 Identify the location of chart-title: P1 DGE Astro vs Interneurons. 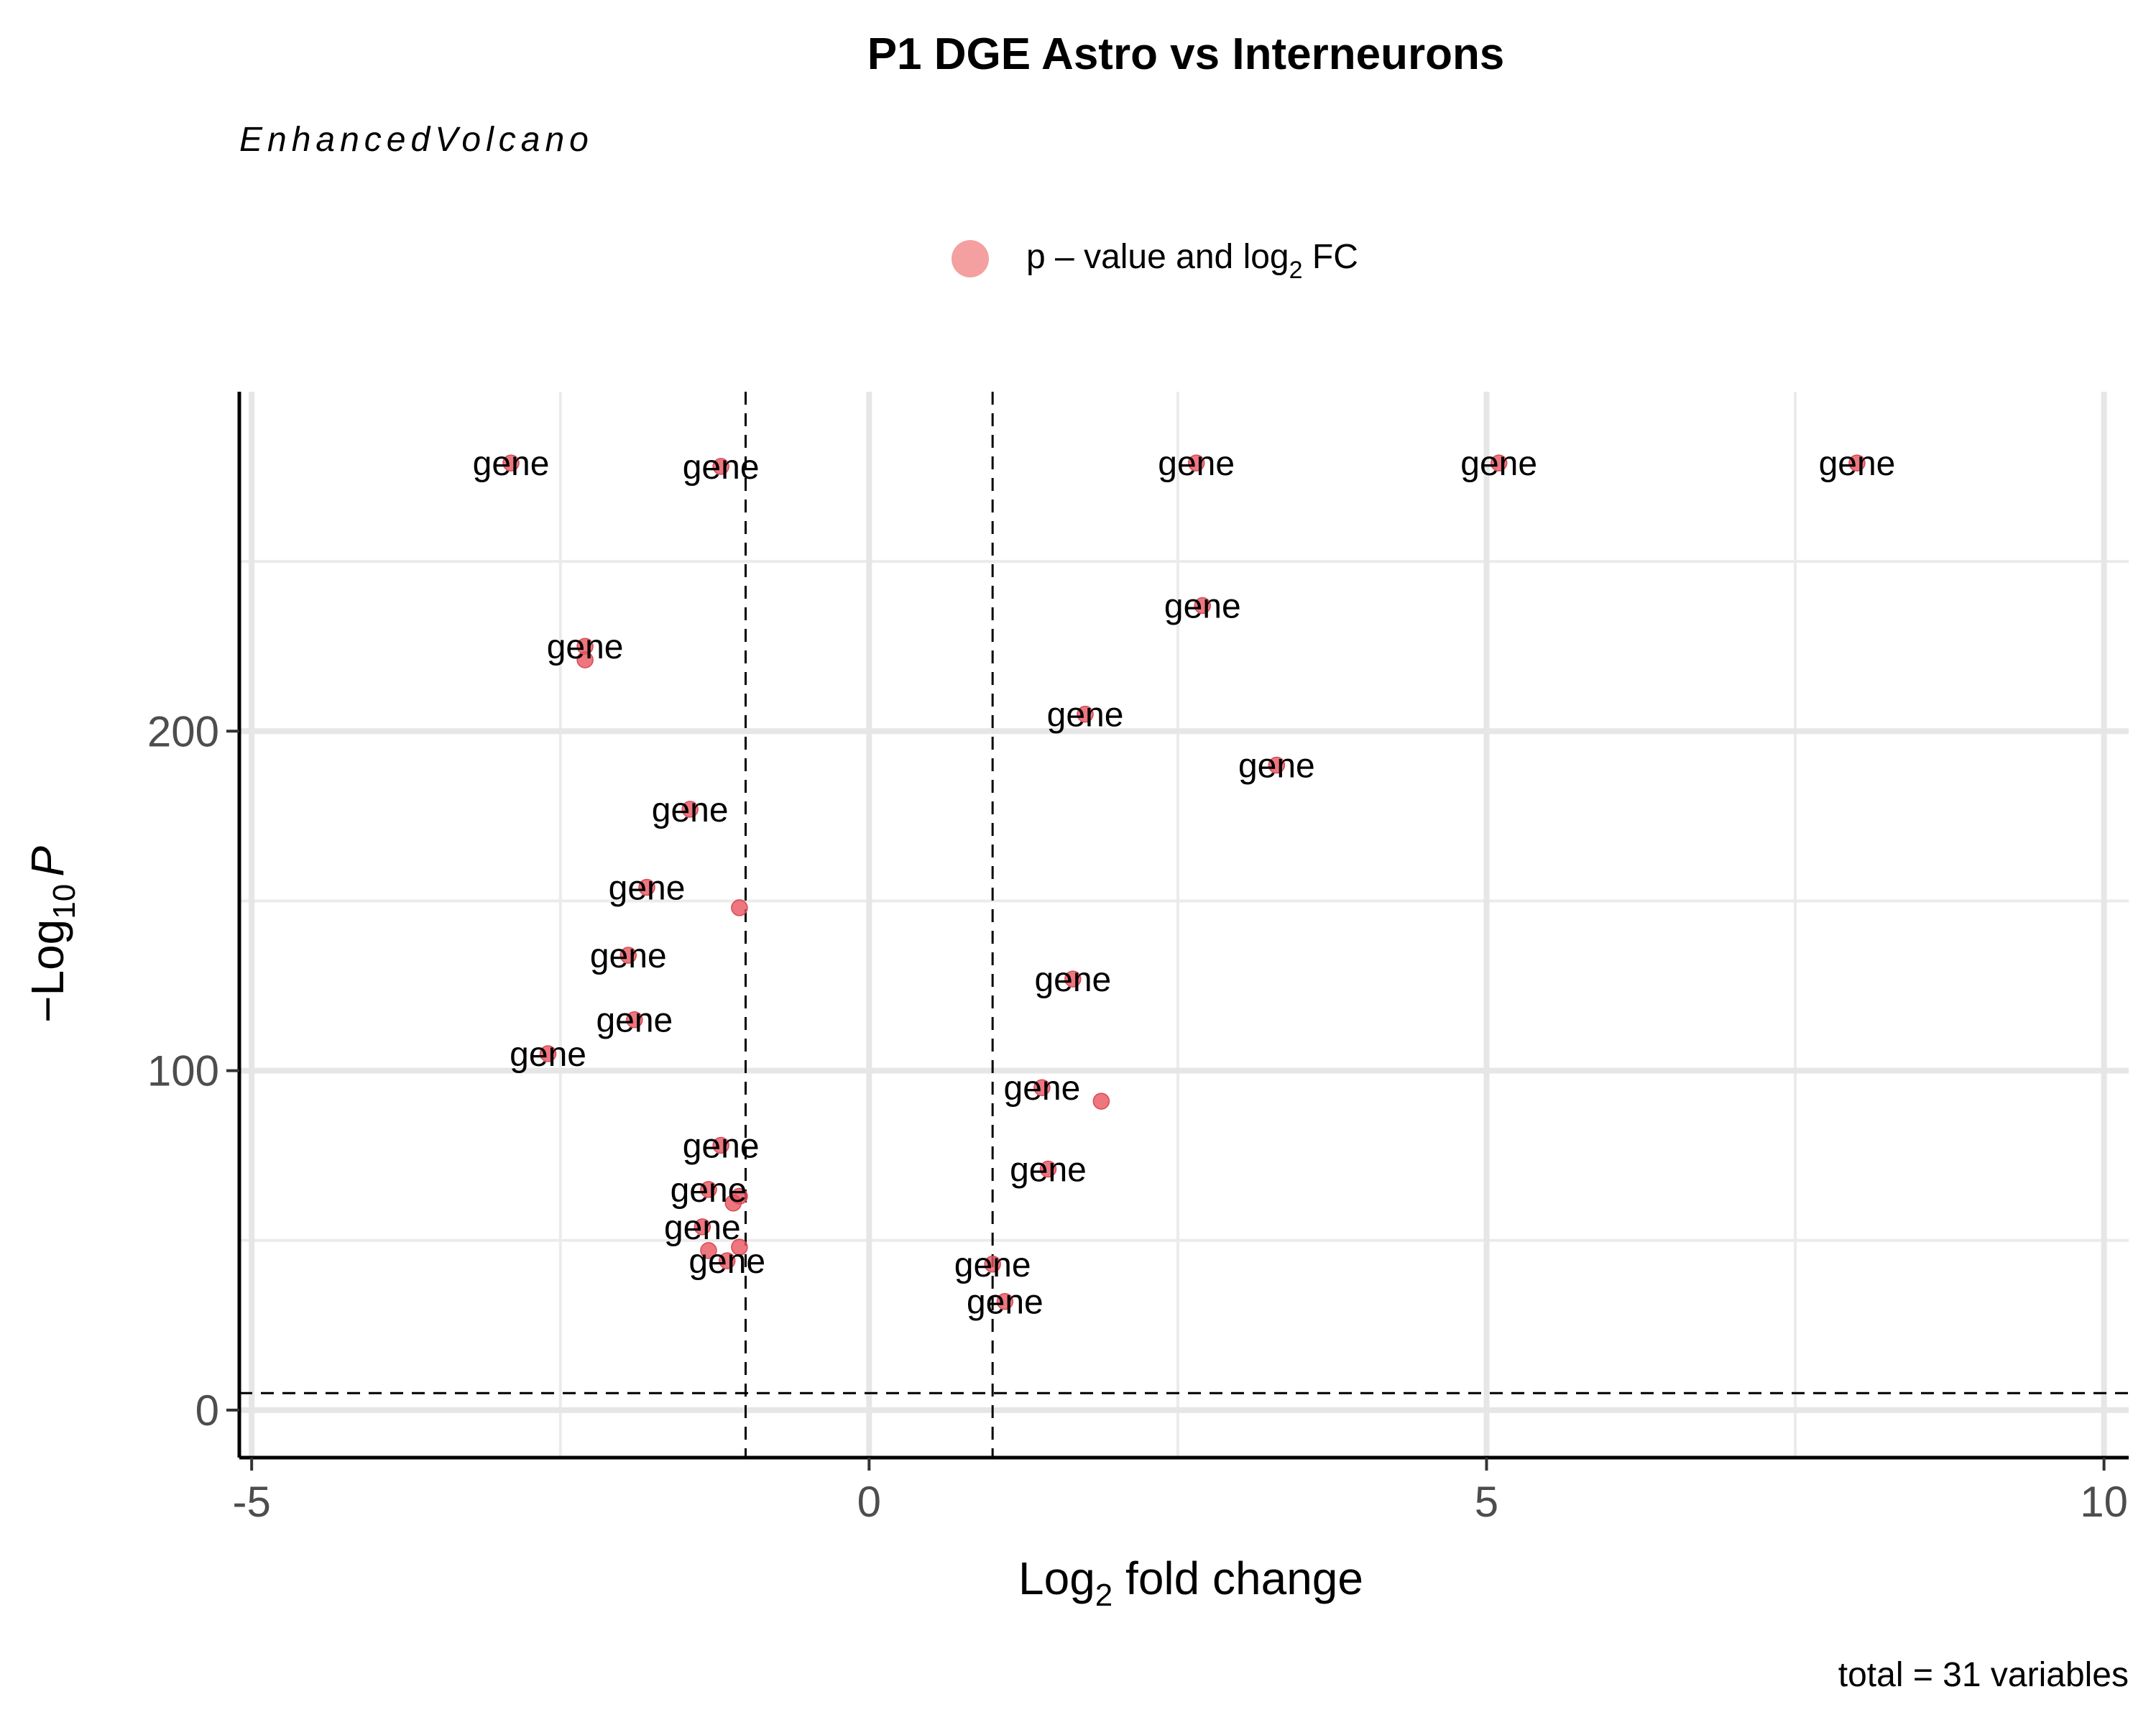
(1186, 54).